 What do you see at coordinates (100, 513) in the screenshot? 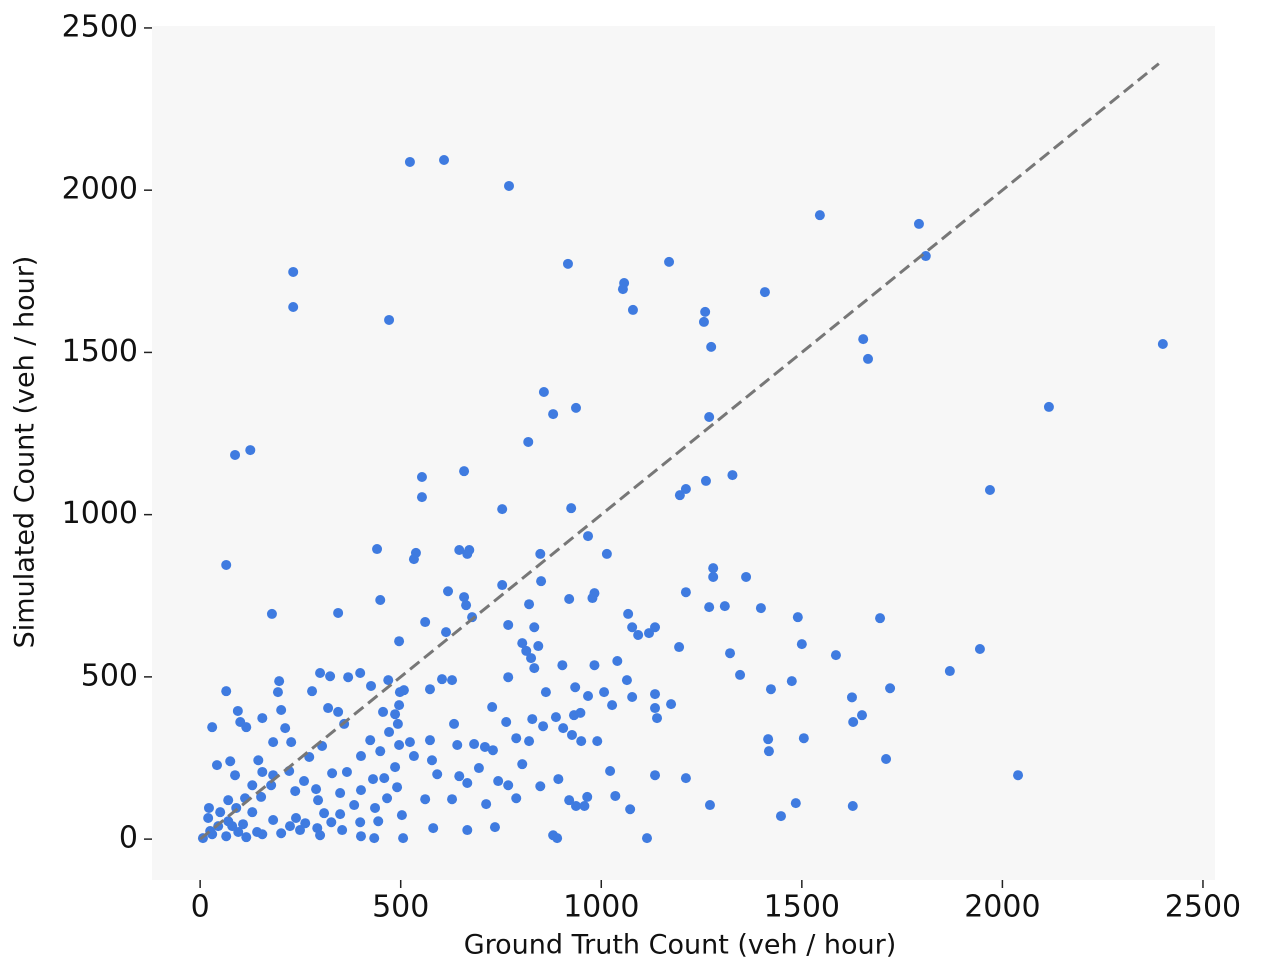
I see `y-tick-label: 1000` at bounding box center [100, 513].